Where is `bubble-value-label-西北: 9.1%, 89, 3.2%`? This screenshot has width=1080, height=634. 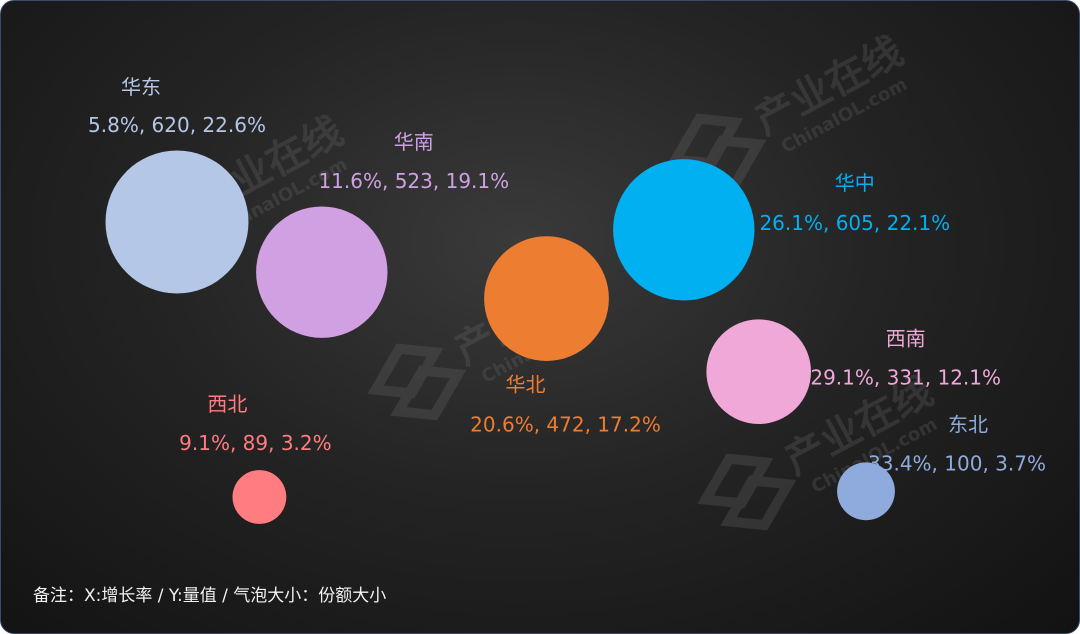 bubble-value-label-西北: 9.1%, 89, 3.2% is located at coordinates (255, 443).